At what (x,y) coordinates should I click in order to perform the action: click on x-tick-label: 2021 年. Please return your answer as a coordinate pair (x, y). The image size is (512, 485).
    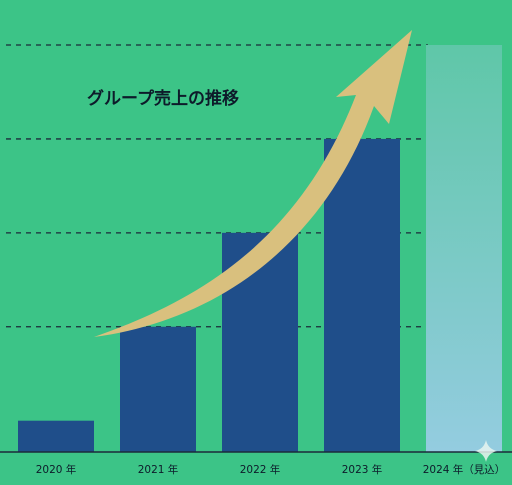
    Looking at the image, I should click on (158, 469).